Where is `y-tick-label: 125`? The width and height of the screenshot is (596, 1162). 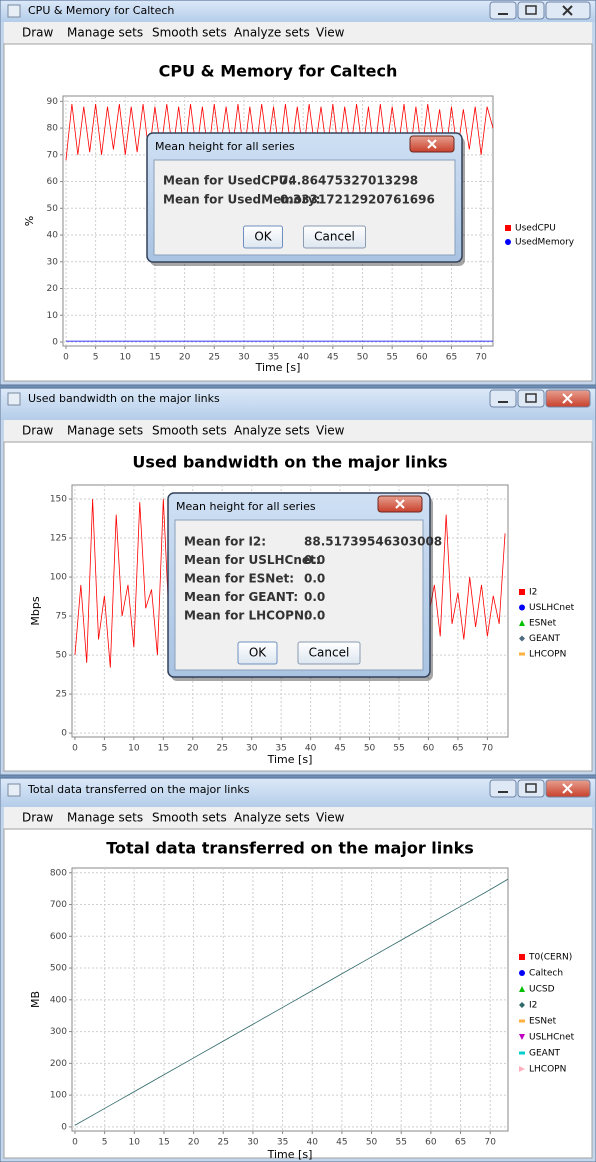 y-tick-label: 125 is located at coordinates (58, 539).